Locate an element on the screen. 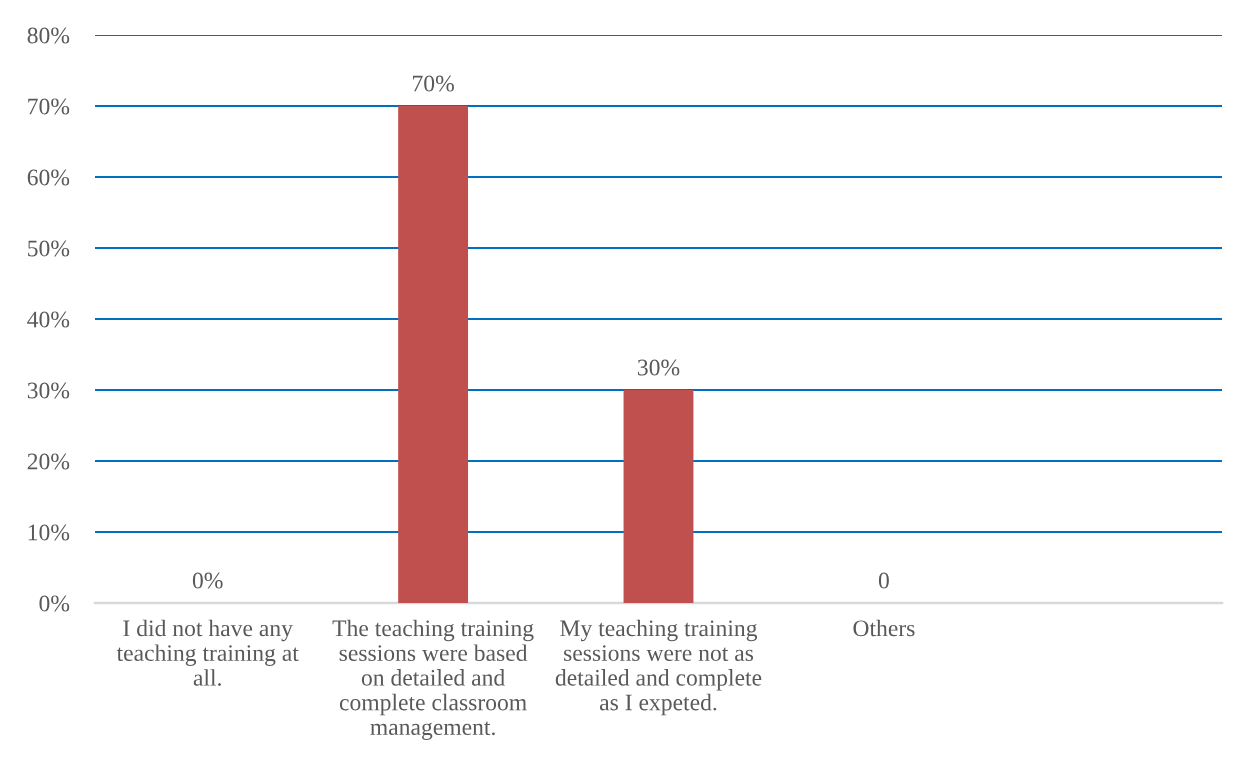 Image resolution: width=1248 pixels, height=774 pixels. x-tick-label: My teaching training sessions were not as detailed and complete as I expeted. is located at coordinates (658, 667).